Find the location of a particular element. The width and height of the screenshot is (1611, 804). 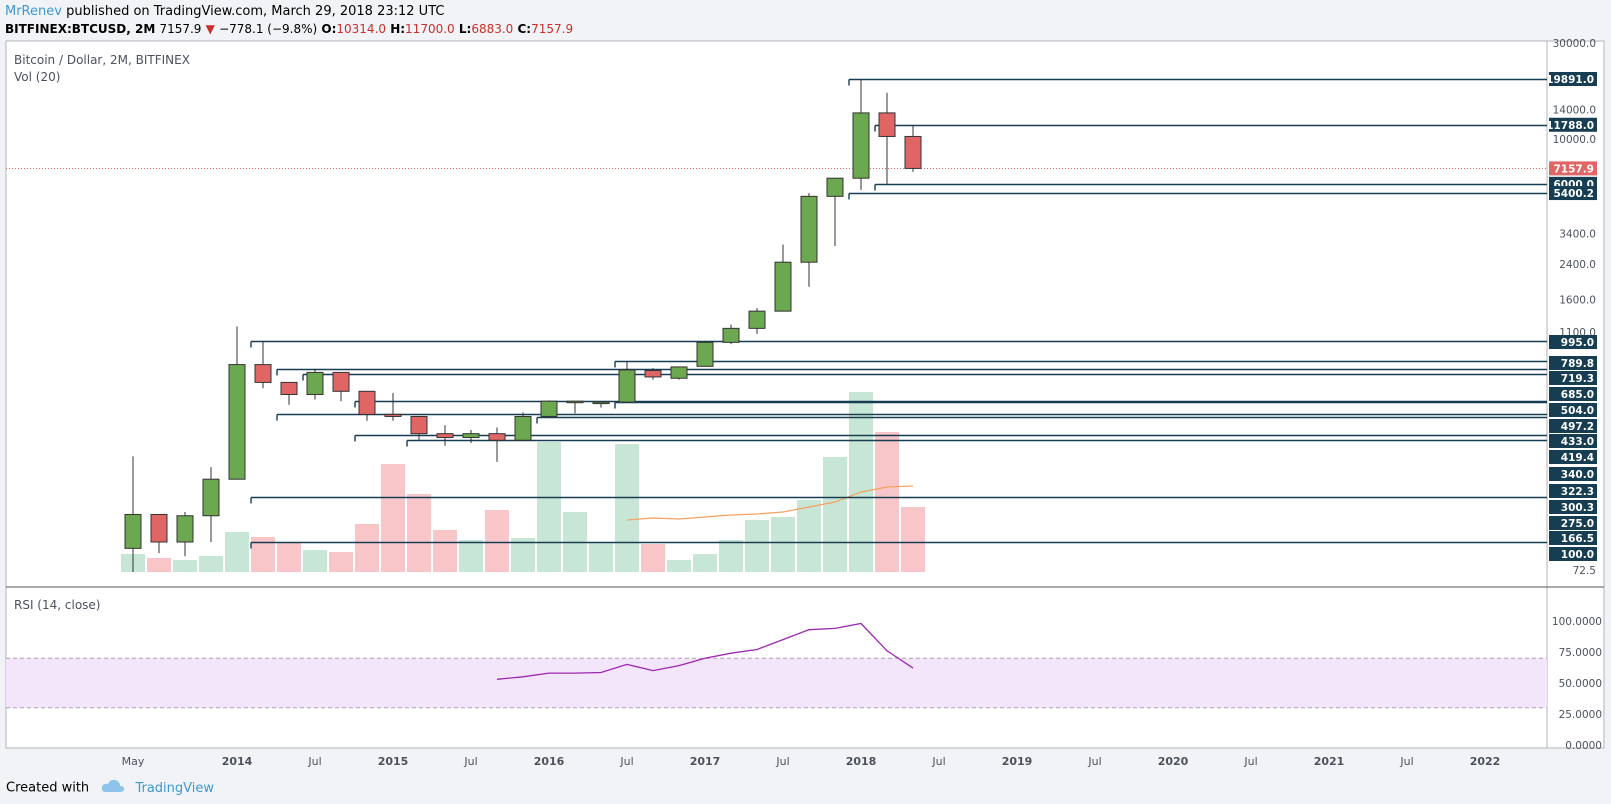

footer: Created with TradingView is located at coordinates (110, 788).